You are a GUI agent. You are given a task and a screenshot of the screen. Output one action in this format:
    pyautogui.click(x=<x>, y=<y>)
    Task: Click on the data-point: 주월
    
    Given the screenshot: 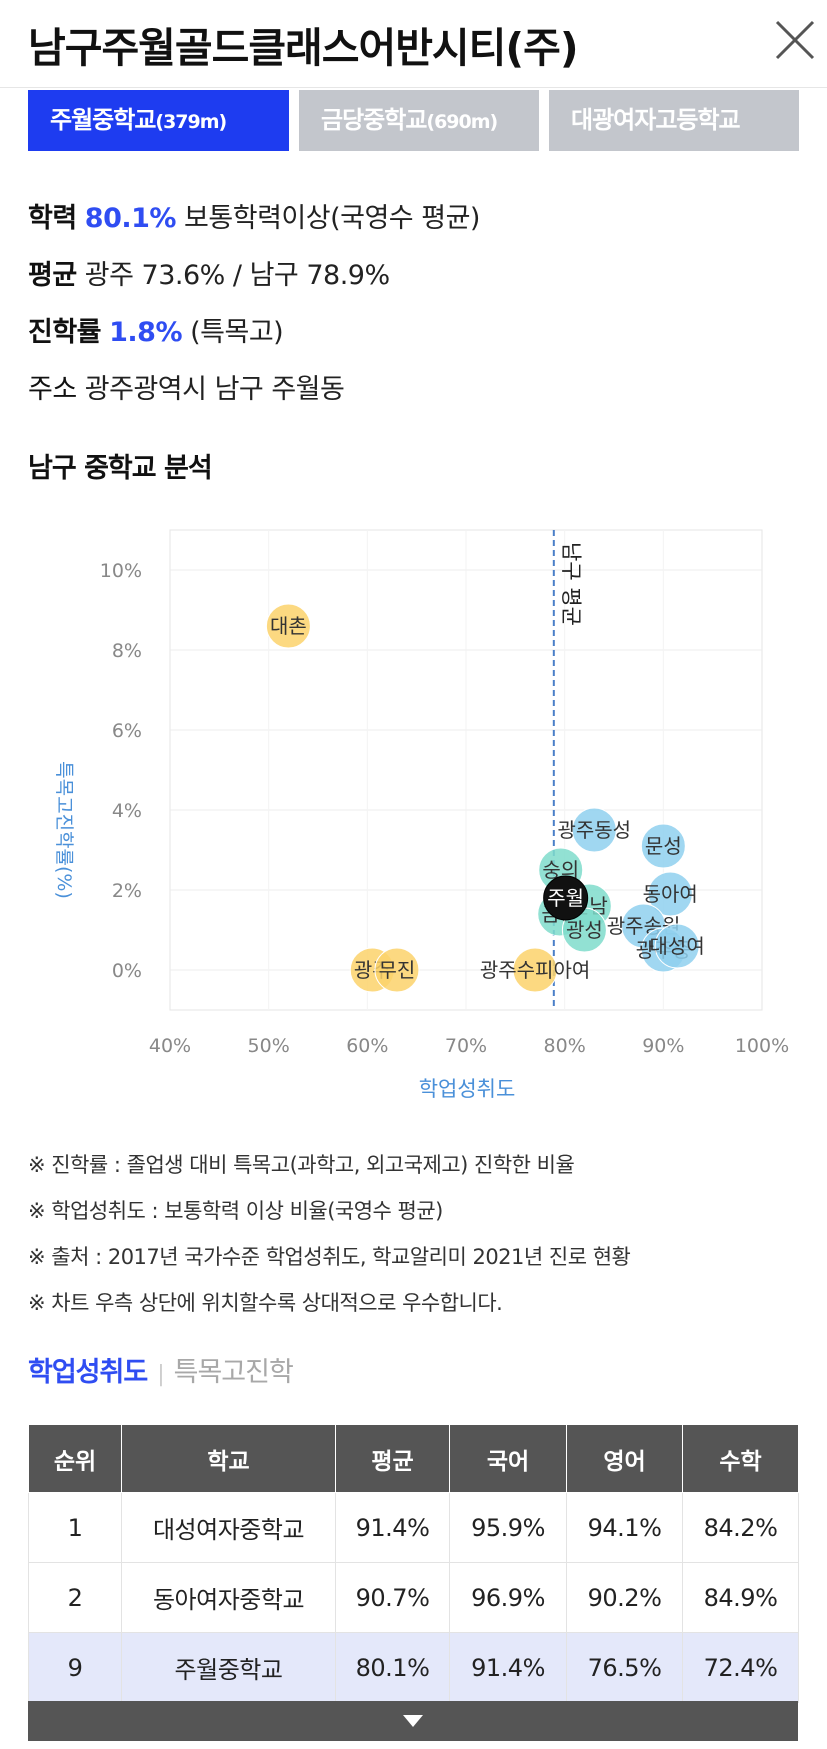 What is the action you would take?
    pyautogui.click(x=566, y=898)
    